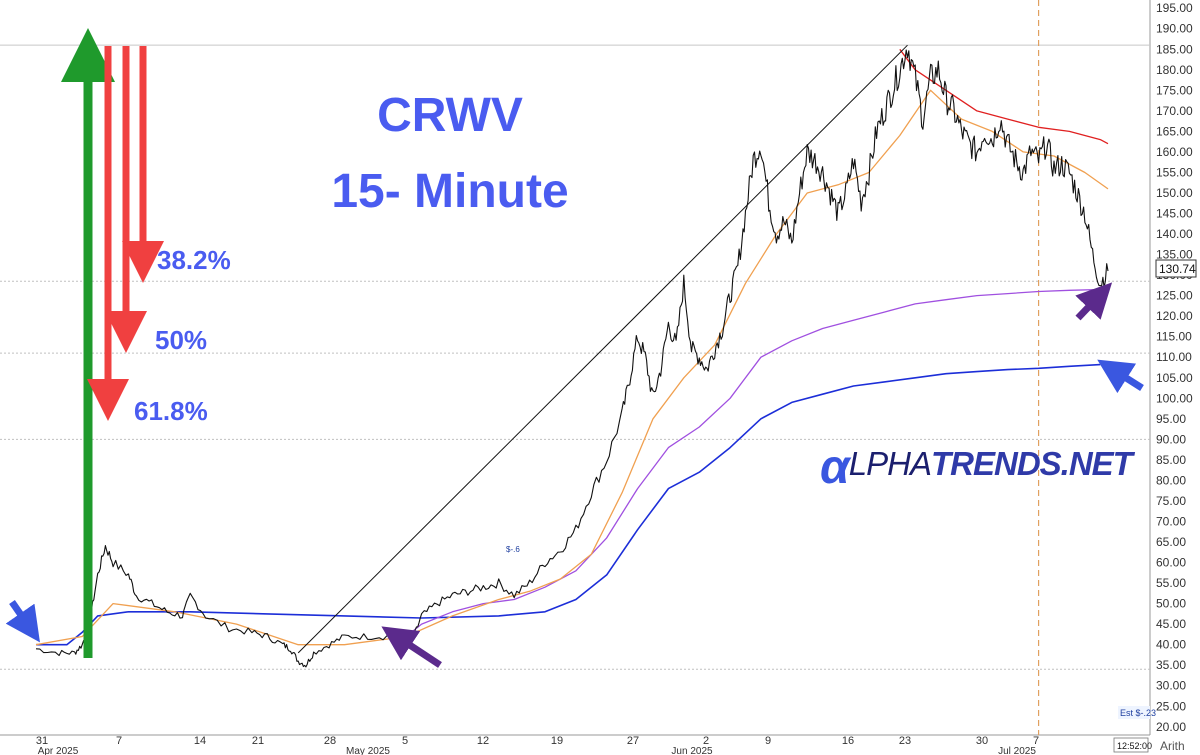  I want to click on logo-text-2: TRENDS.NET, so click(1031, 463).